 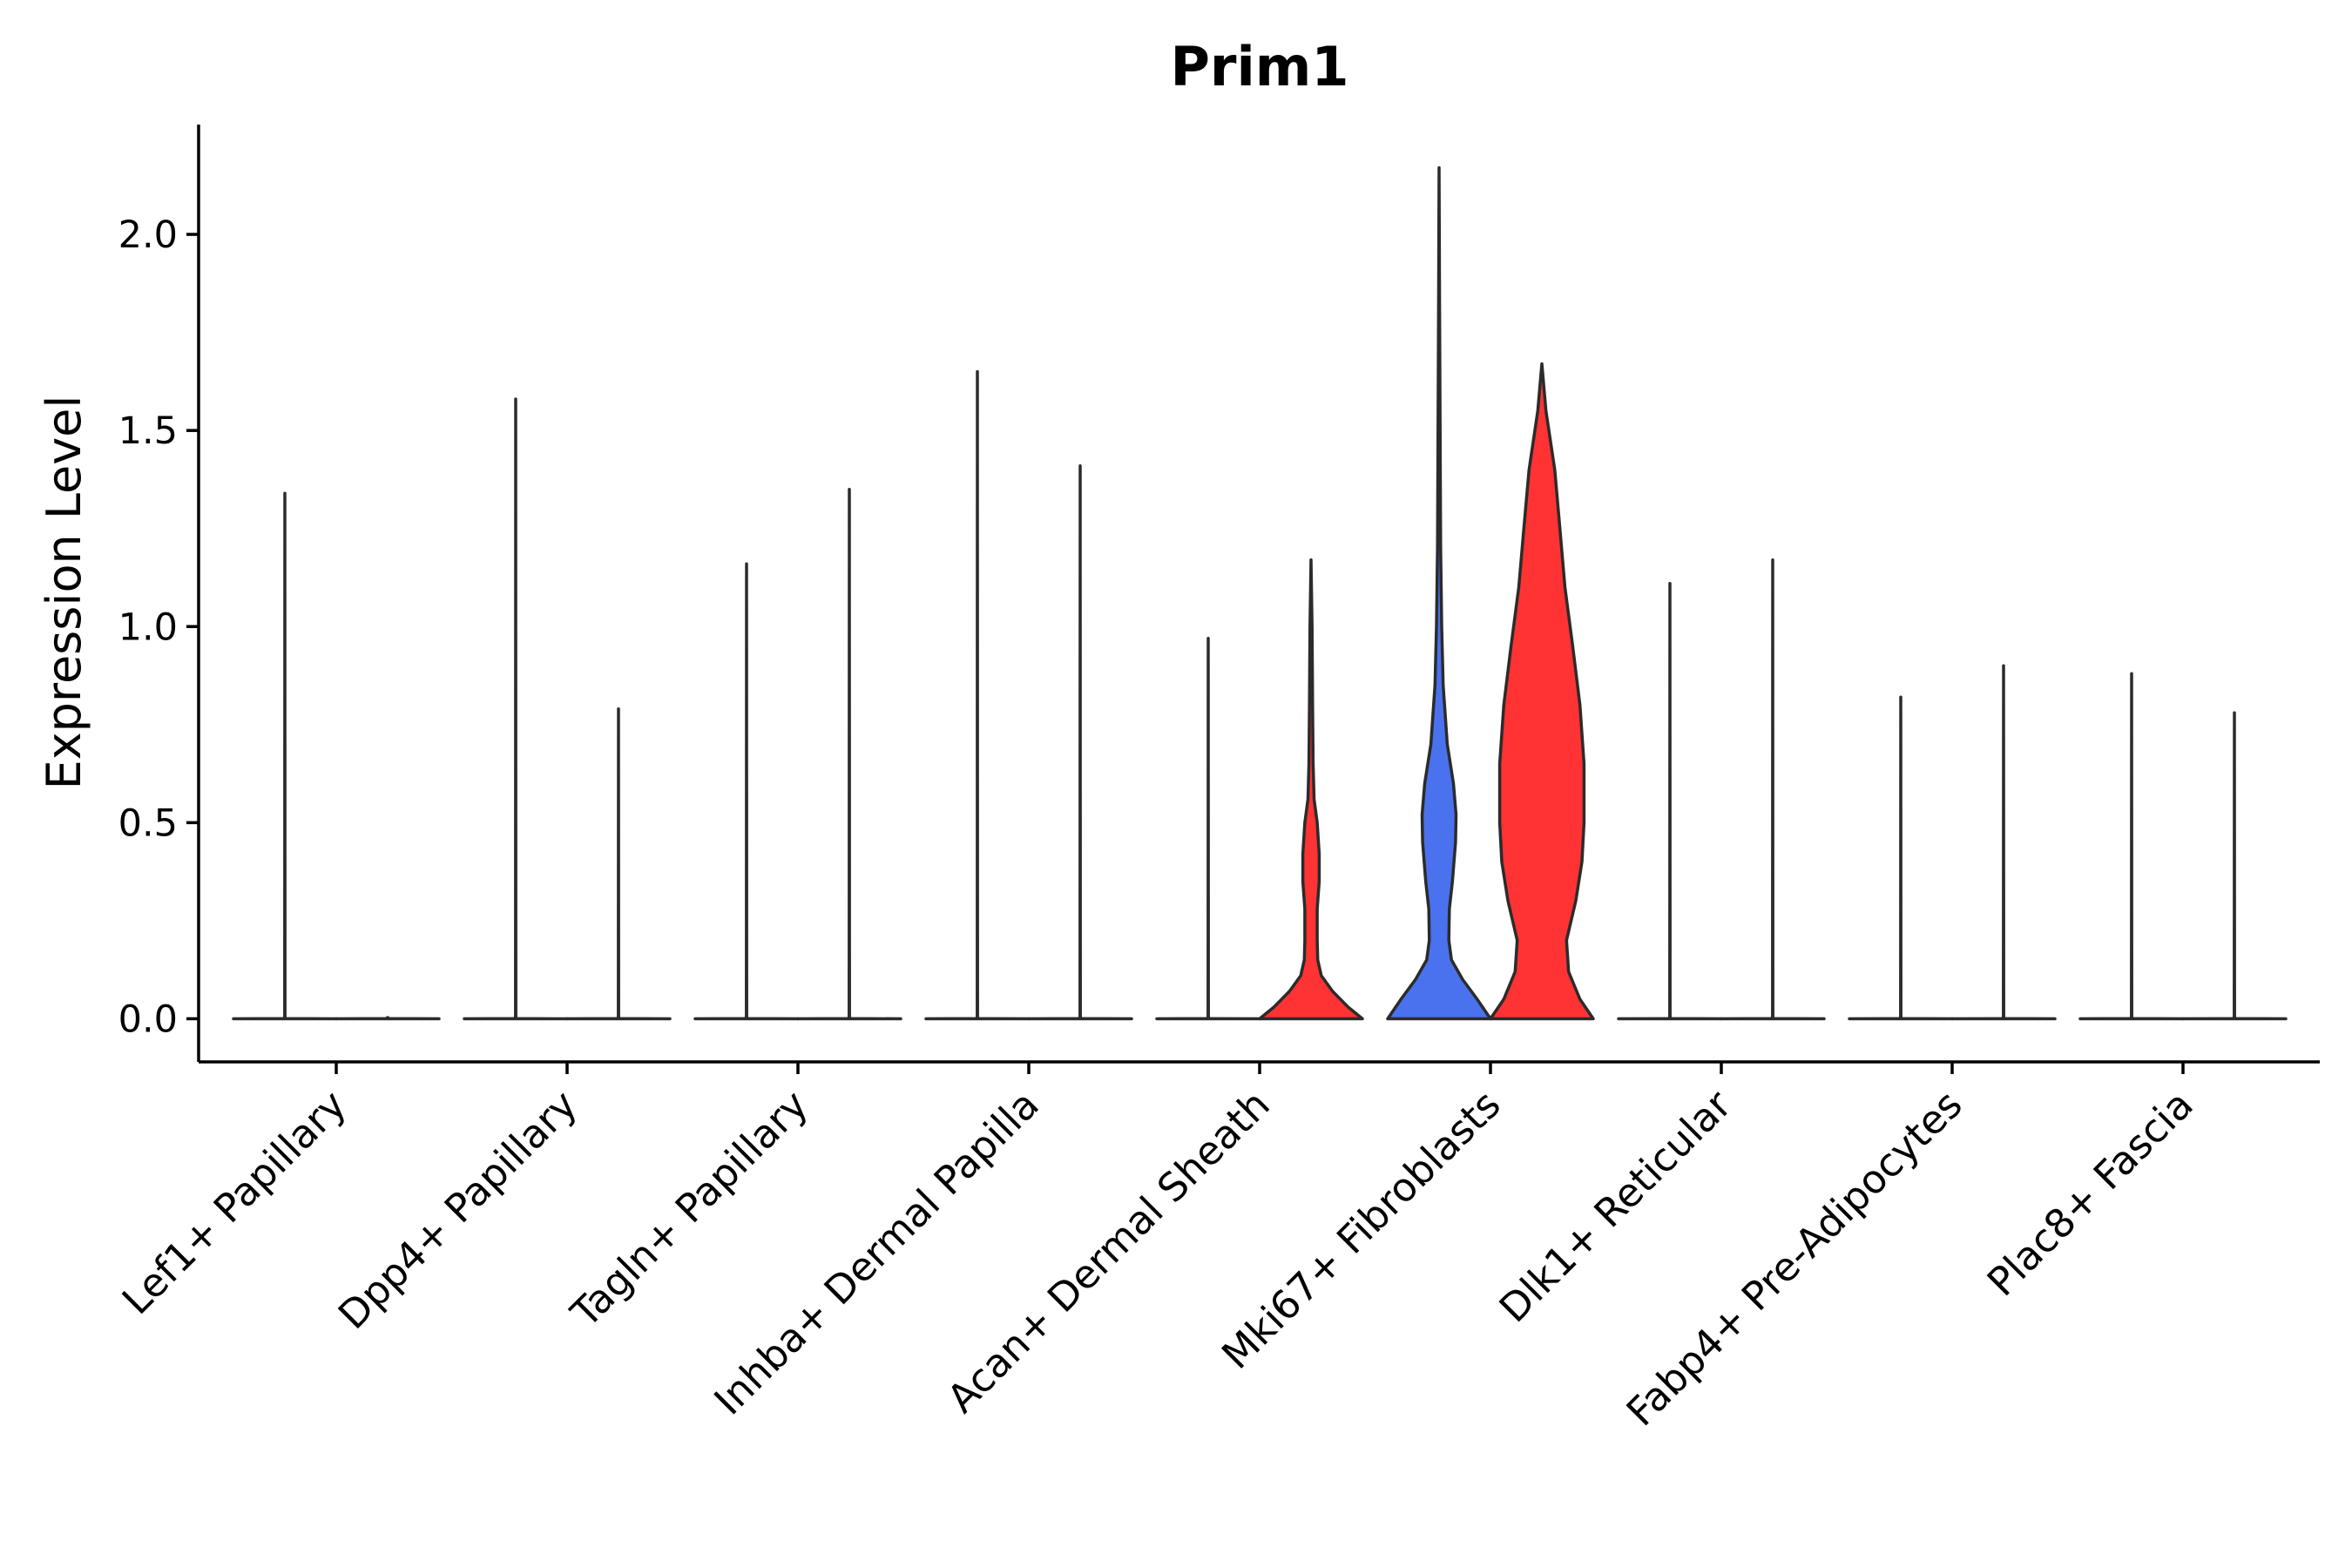 I want to click on y-tick-label: 1.5, so click(x=148, y=431).